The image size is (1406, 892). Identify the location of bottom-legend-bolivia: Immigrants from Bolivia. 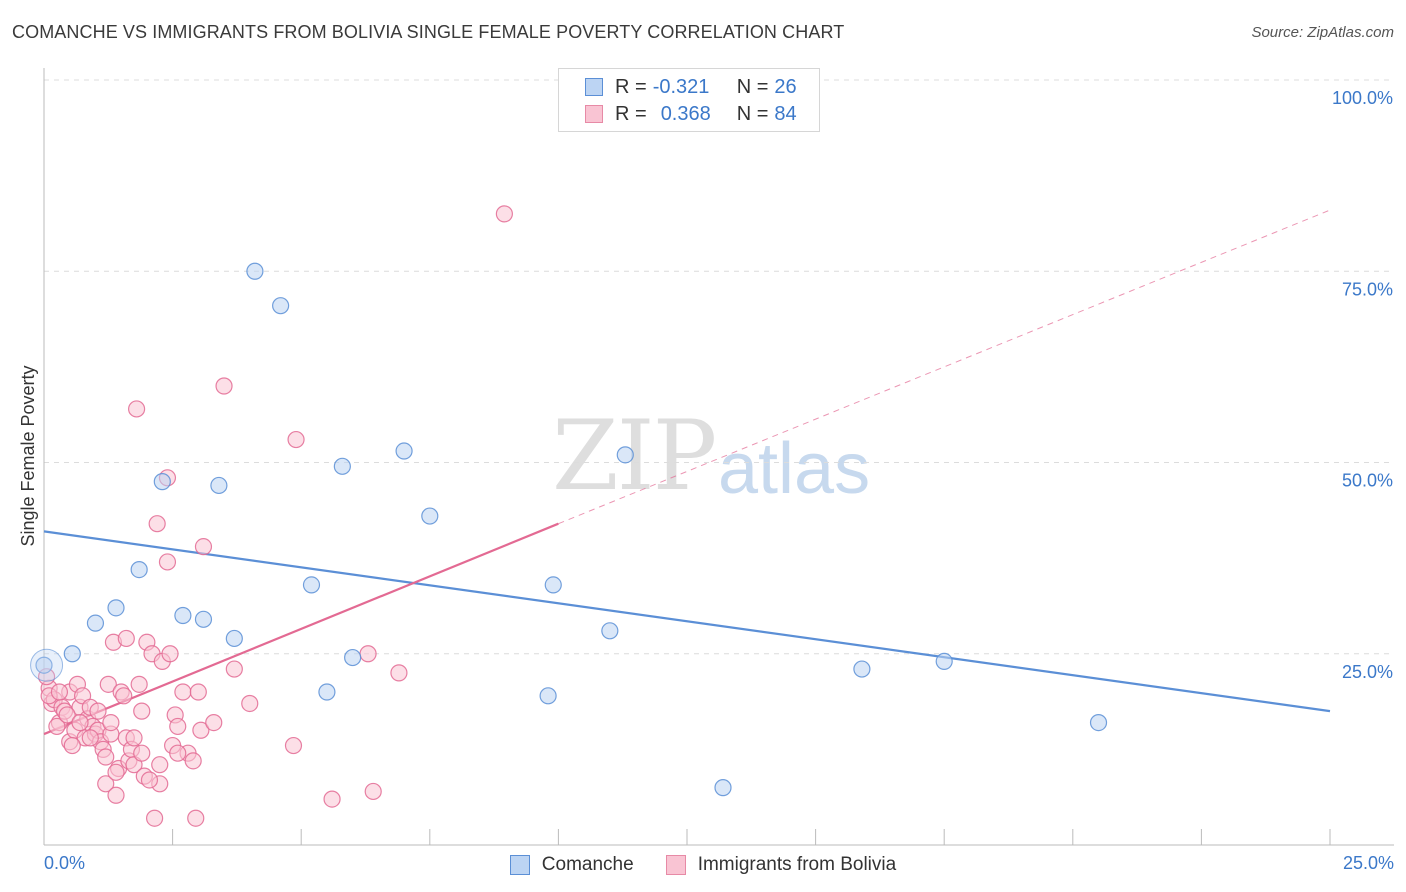
(781, 865).